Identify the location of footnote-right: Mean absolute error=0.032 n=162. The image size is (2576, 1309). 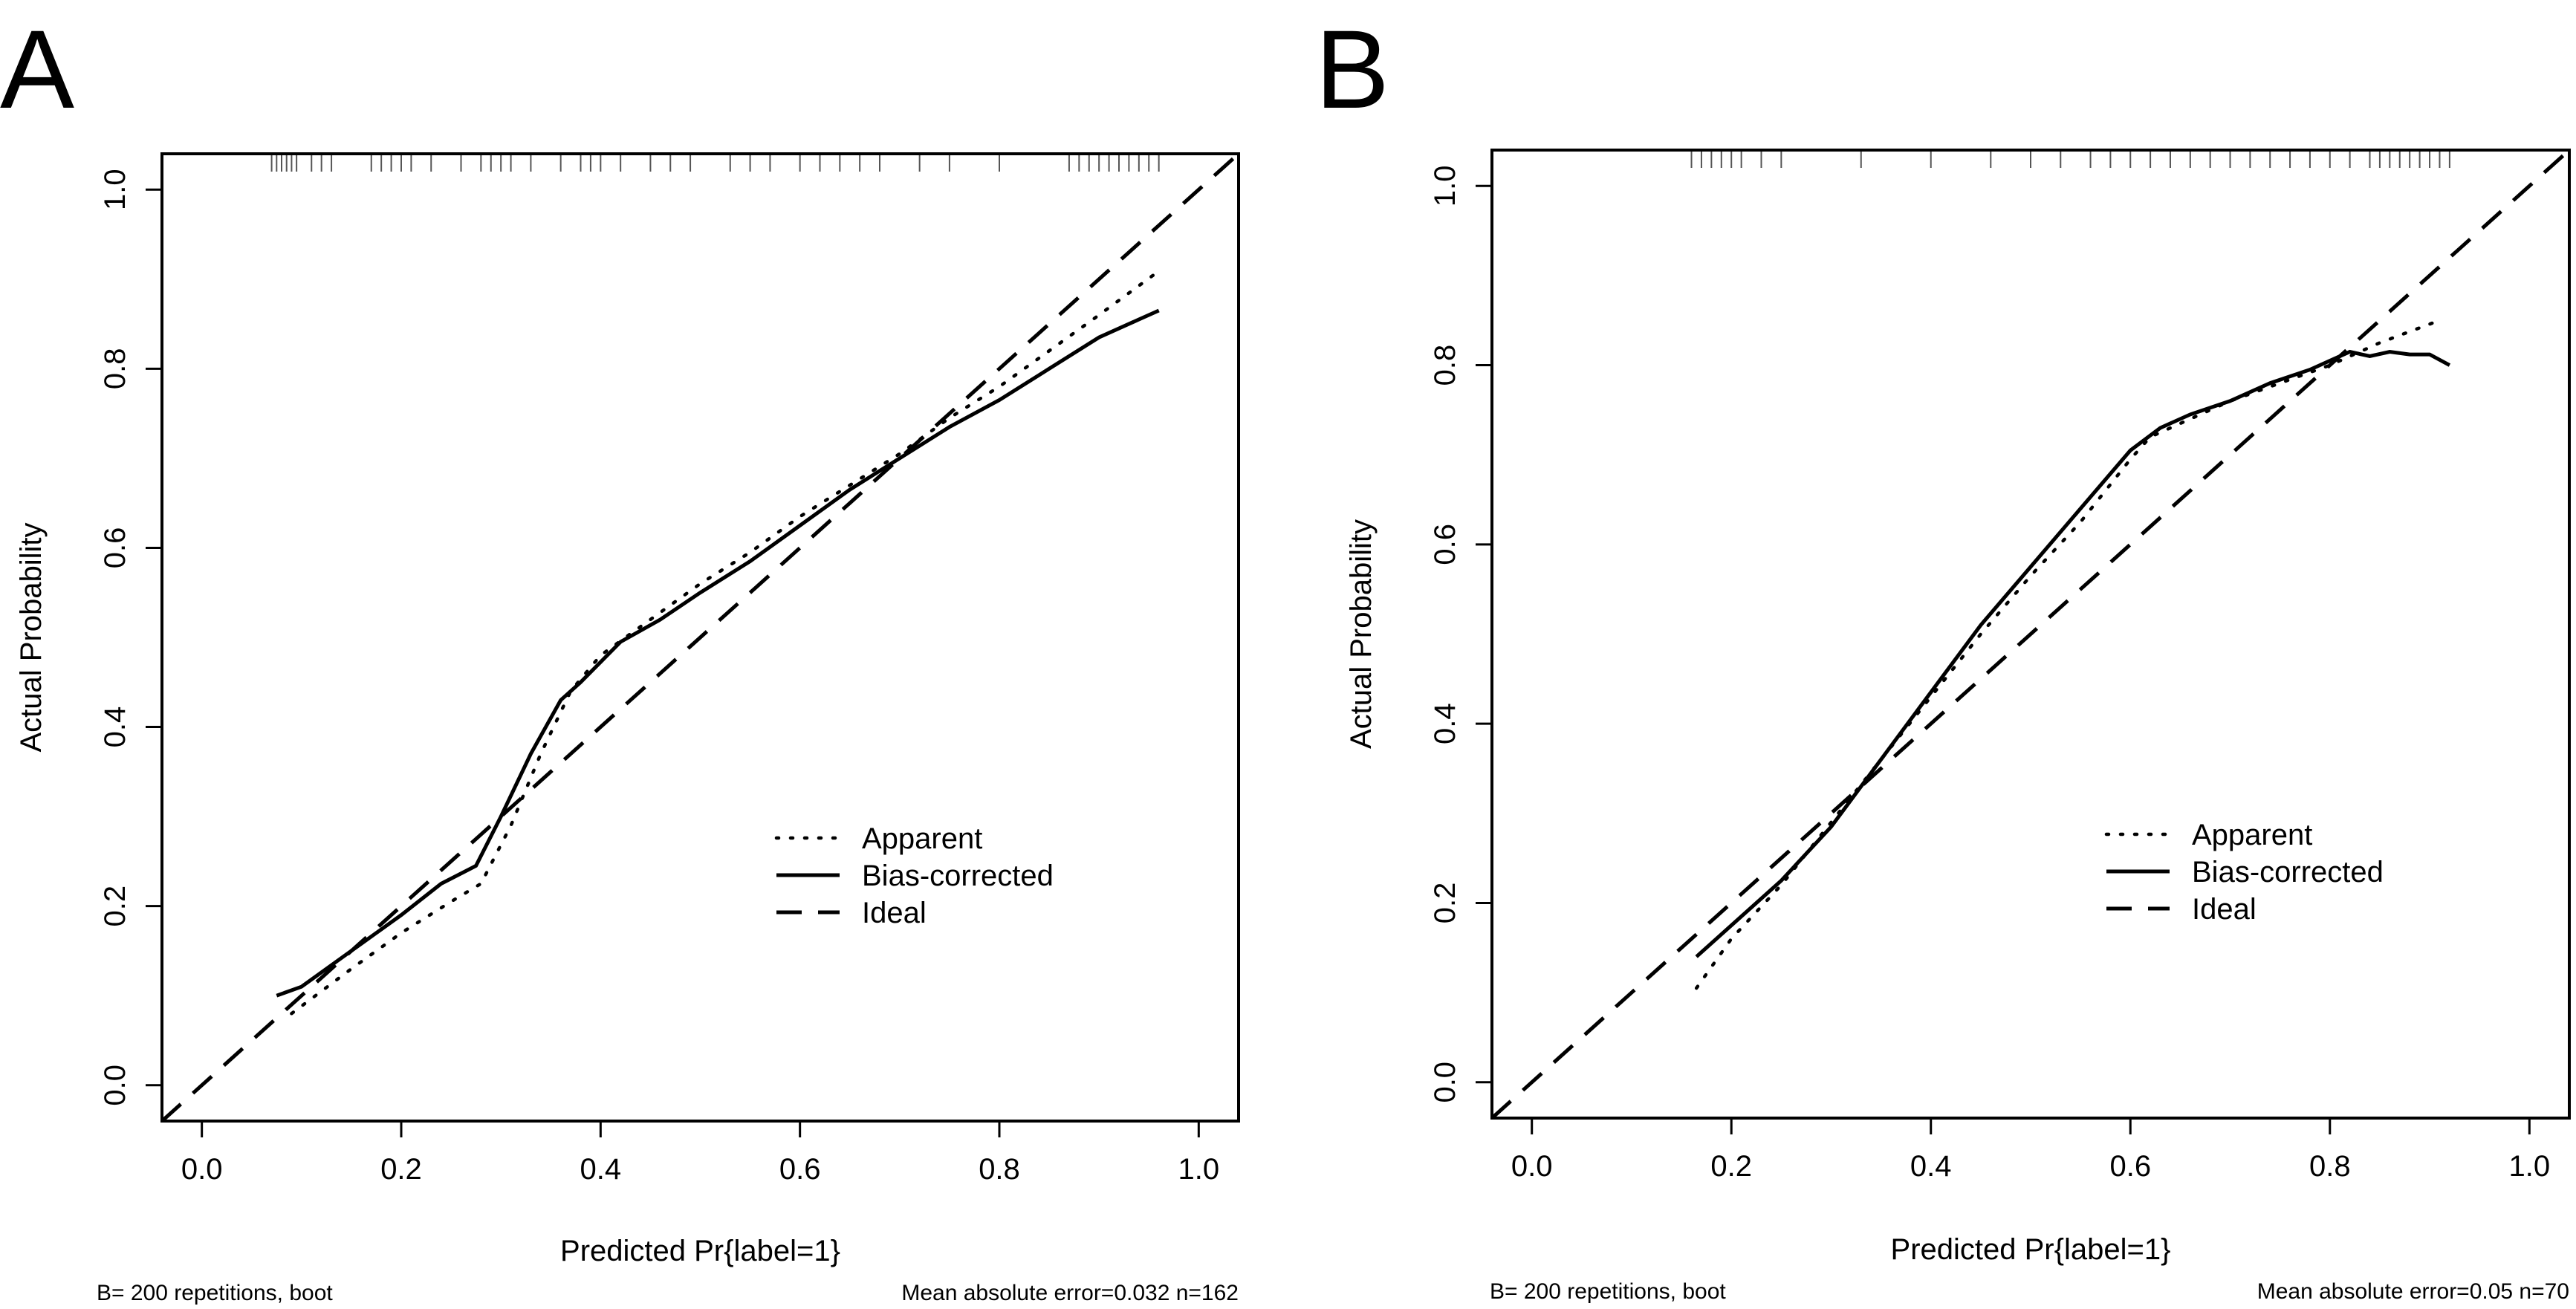
(1070, 1293).